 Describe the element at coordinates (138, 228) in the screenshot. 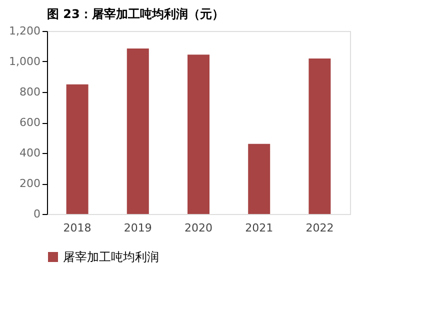

I see `x-tick-label: 2019` at that location.